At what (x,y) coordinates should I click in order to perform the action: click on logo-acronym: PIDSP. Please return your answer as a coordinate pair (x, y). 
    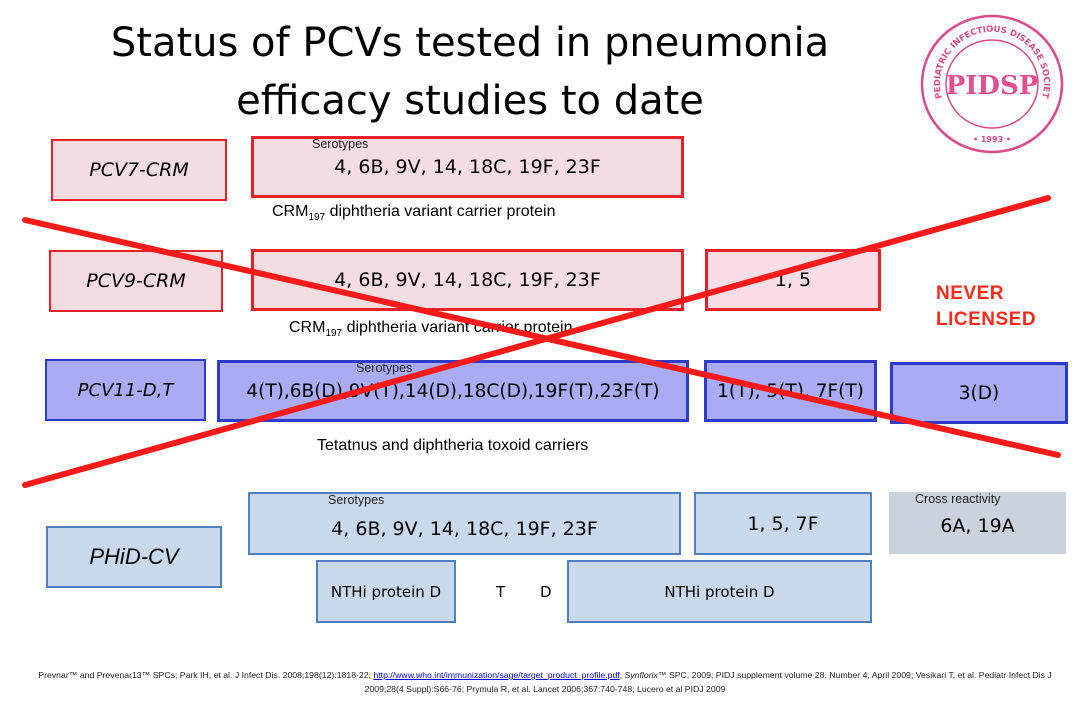
    Looking at the image, I should click on (992, 86).